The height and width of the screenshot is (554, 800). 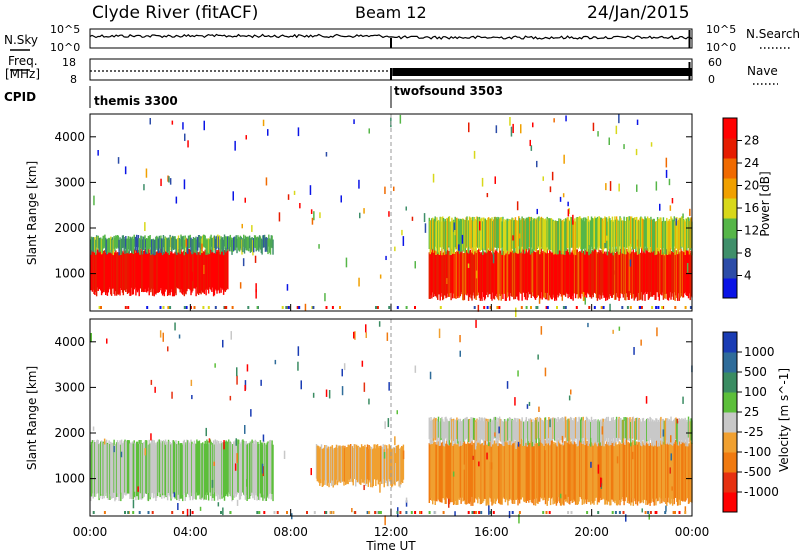 What do you see at coordinates (721, 47) in the screenshot?
I see `noise-right-tick-bottom: 10^0` at bounding box center [721, 47].